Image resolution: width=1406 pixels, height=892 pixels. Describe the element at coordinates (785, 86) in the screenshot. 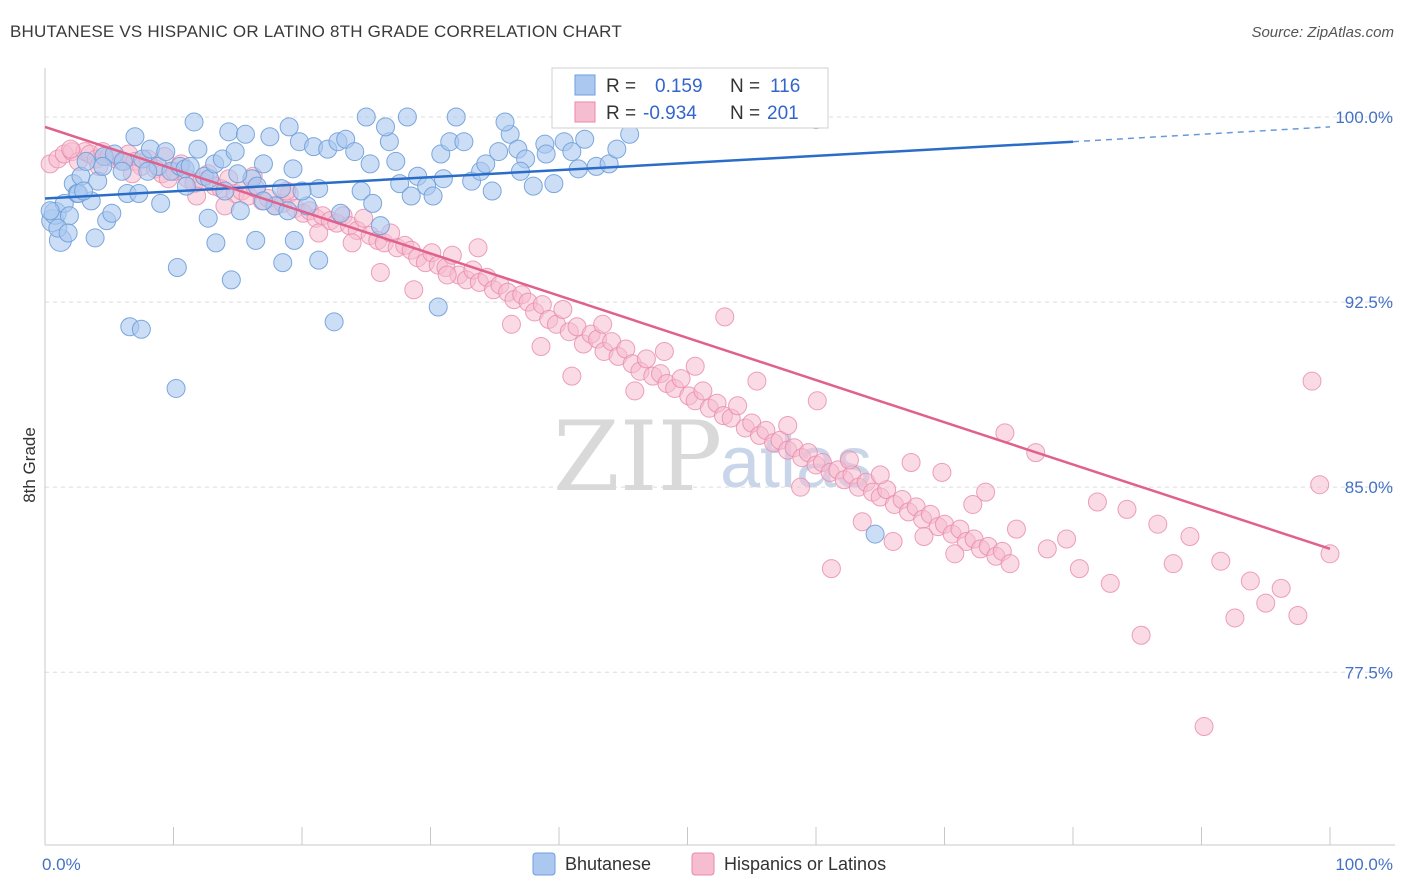

I see `legend-n-value-1: 116` at that location.